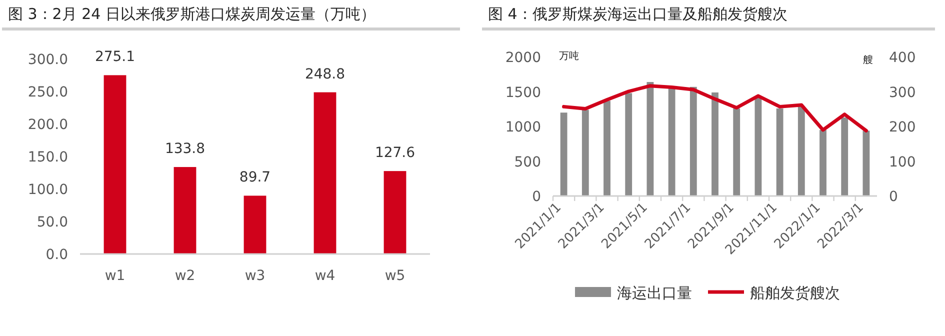  I want to click on data-label: 275.1, so click(115, 57).